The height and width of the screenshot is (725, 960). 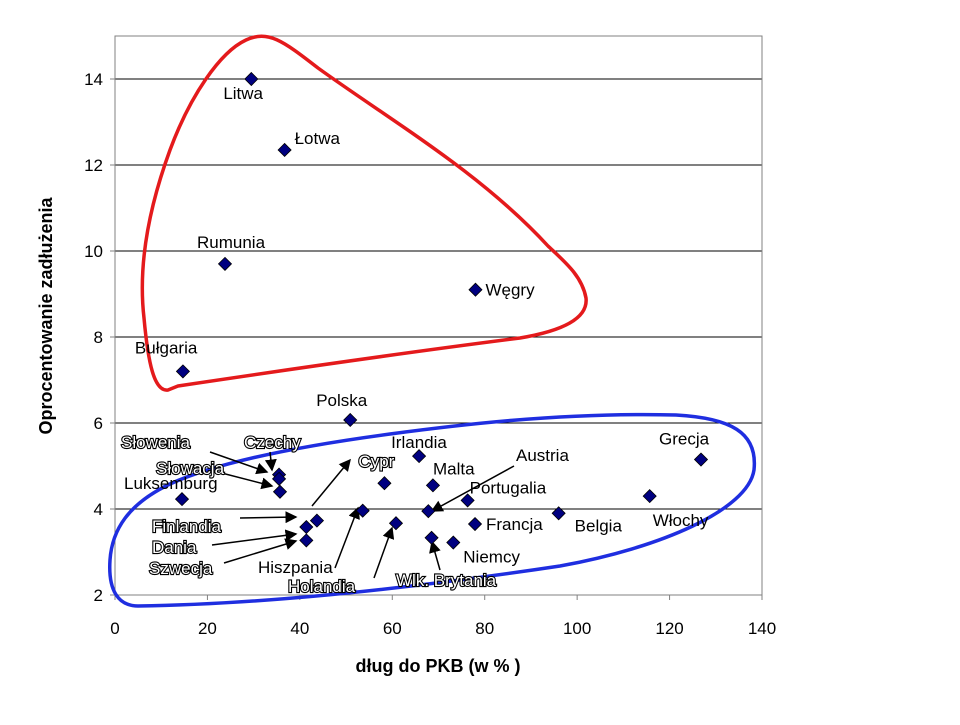 What do you see at coordinates (260, 551) in the screenshot?
I see `arrow-szwecja` at bounding box center [260, 551].